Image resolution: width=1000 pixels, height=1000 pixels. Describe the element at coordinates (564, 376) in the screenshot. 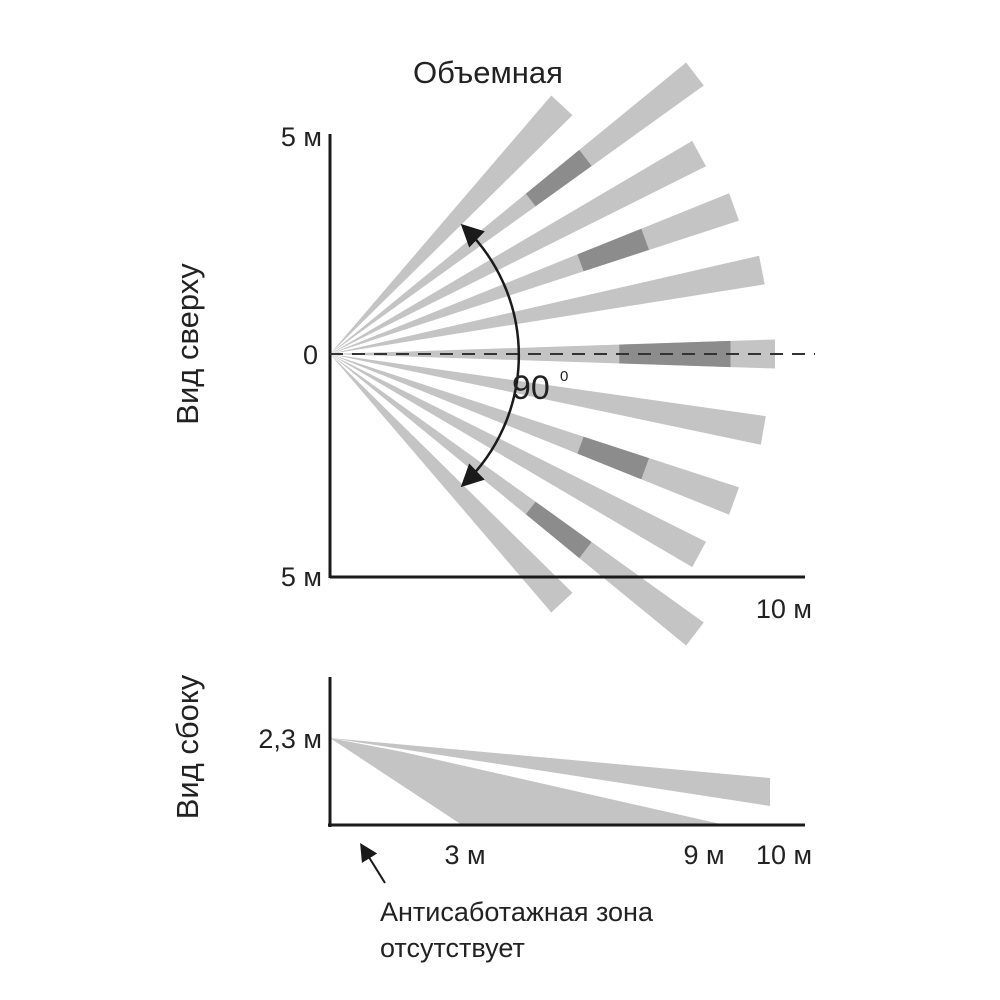

I see `angle-degree-mark: 0` at that location.